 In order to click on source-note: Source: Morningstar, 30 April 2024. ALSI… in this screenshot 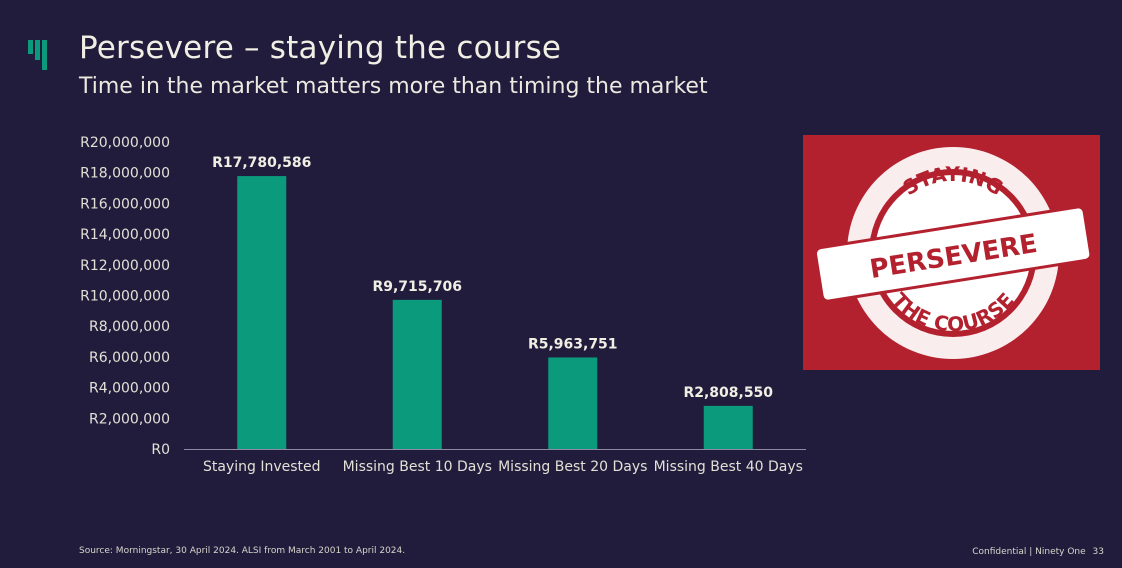, I will do `click(242, 551)`.